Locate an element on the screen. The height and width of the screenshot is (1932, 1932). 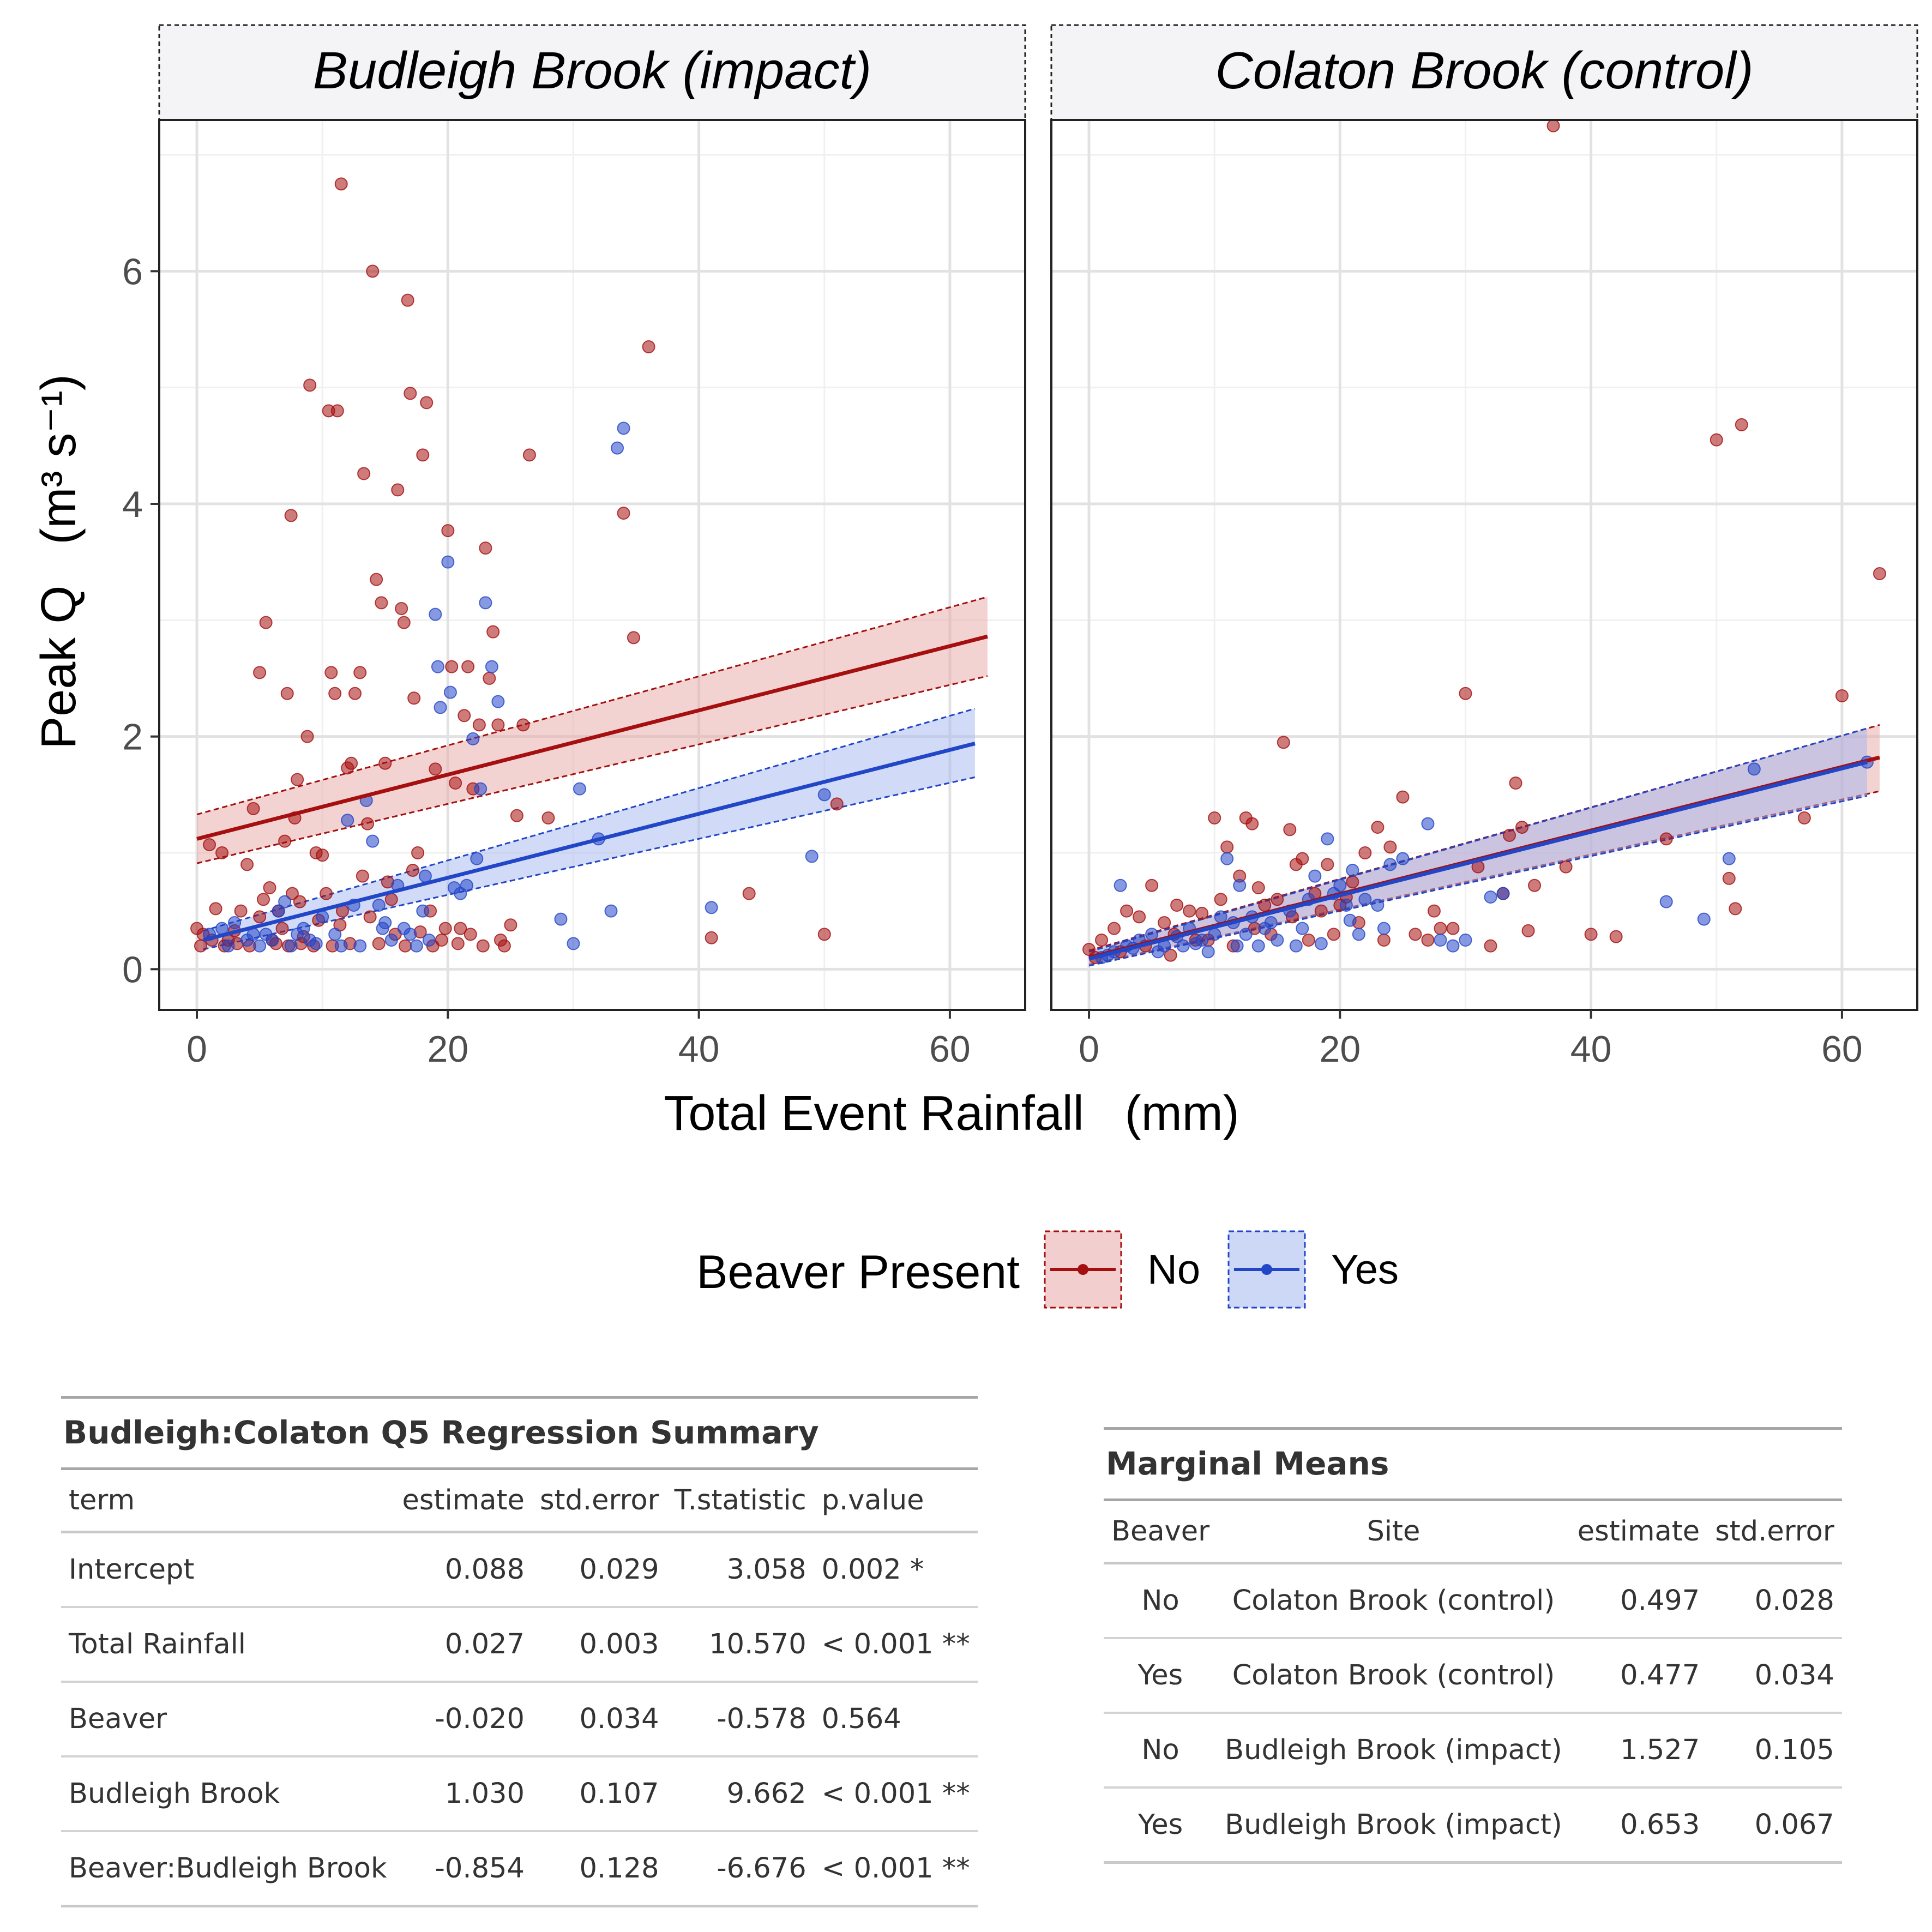
y-tick-label: 4 is located at coordinates (132, 504).